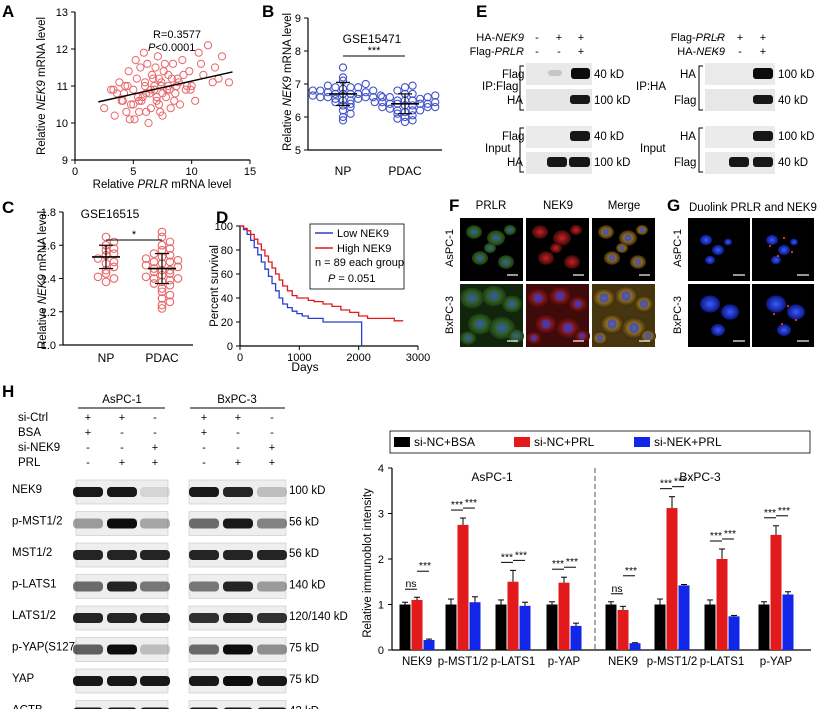 This screenshot has width=825, height=709. What do you see at coordinates (521, 88) in the screenshot?
I see `e-left-ip-bracket` at bounding box center [521, 88].